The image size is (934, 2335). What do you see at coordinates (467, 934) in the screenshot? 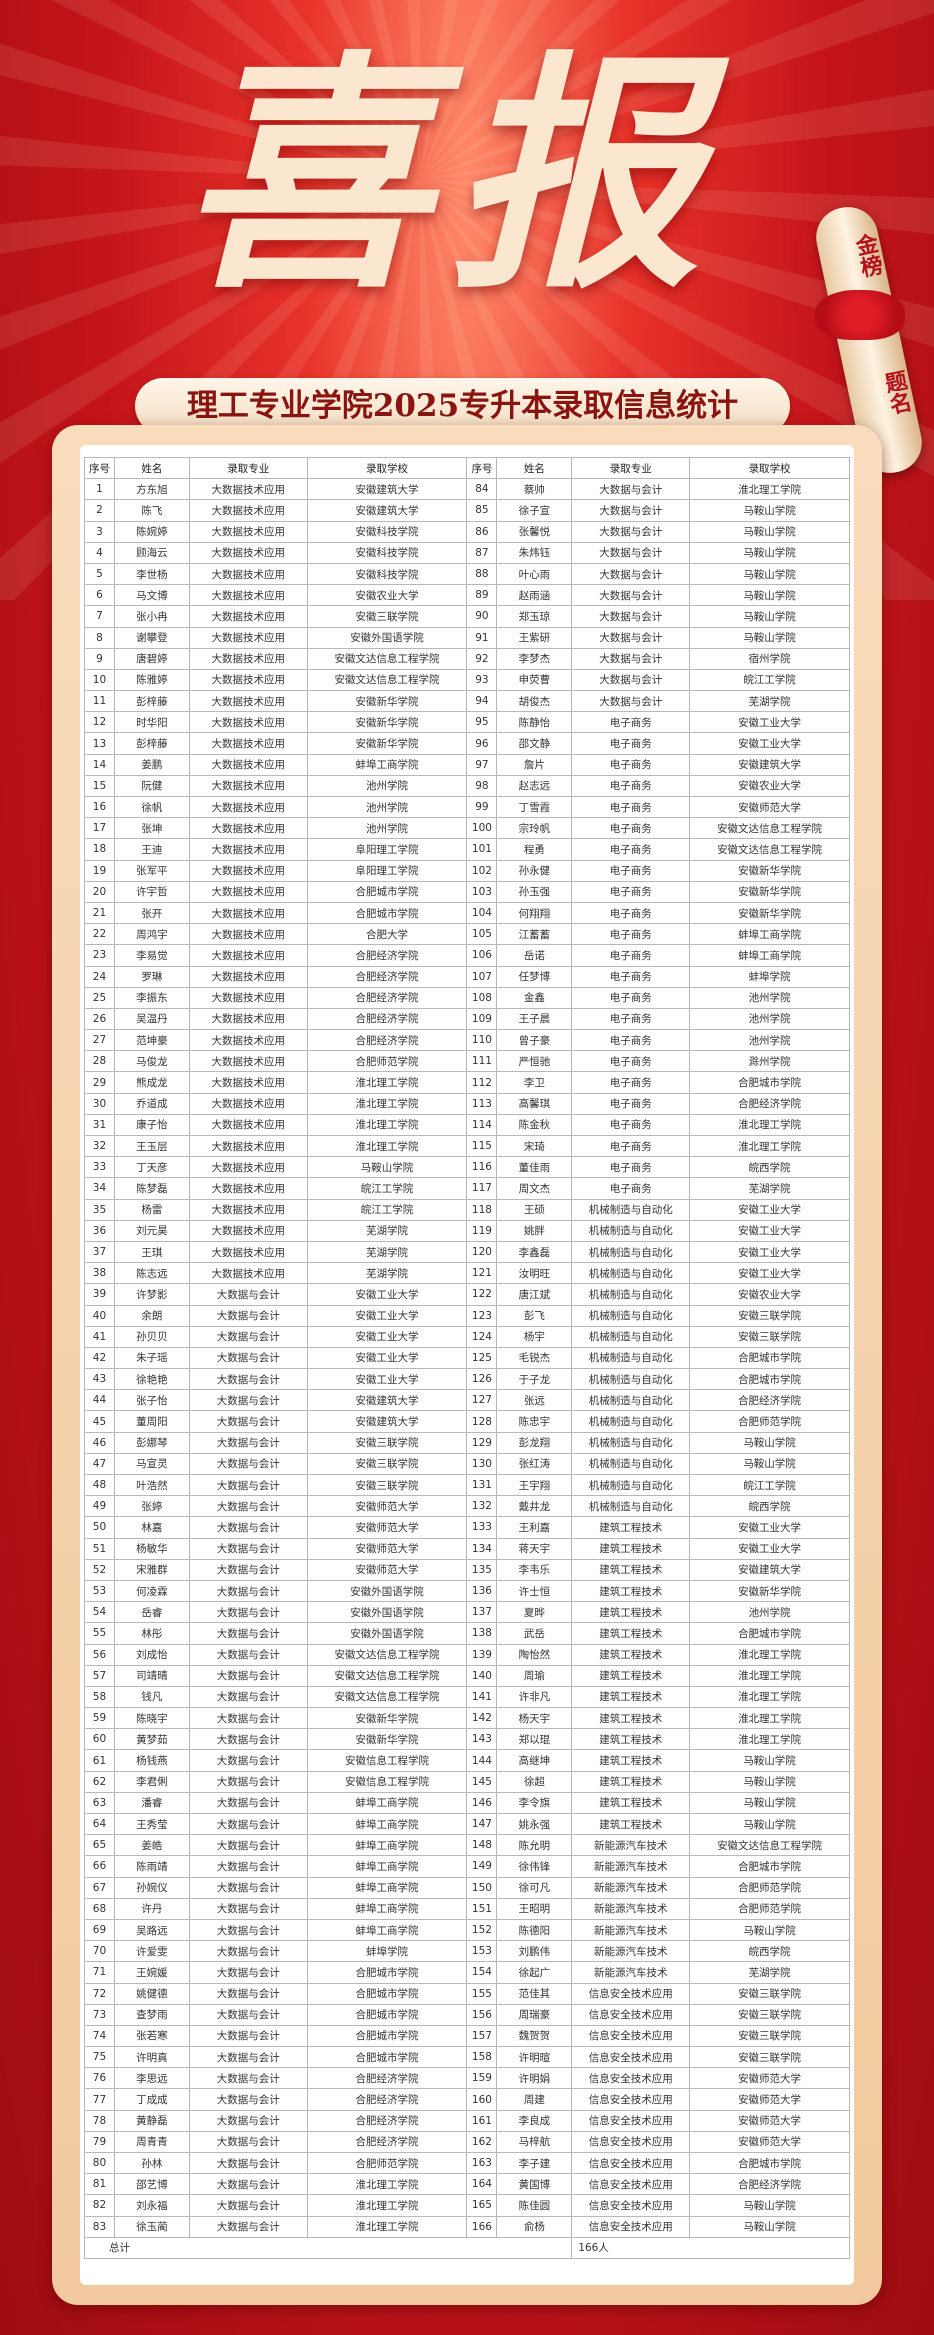
I see `table-row: 22 周鸿宇 大数据技术应用 合肥大学 105 江蓄蓄 电子商务 蚌埠工商学院` at bounding box center [467, 934].